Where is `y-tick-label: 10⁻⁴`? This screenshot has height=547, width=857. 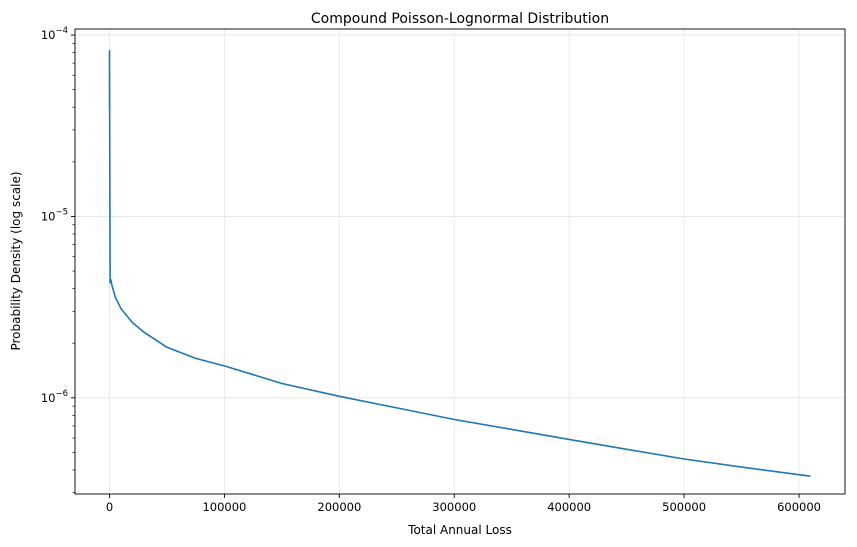
y-tick-label: 10⁻⁴ is located at coordinates (54, 34).